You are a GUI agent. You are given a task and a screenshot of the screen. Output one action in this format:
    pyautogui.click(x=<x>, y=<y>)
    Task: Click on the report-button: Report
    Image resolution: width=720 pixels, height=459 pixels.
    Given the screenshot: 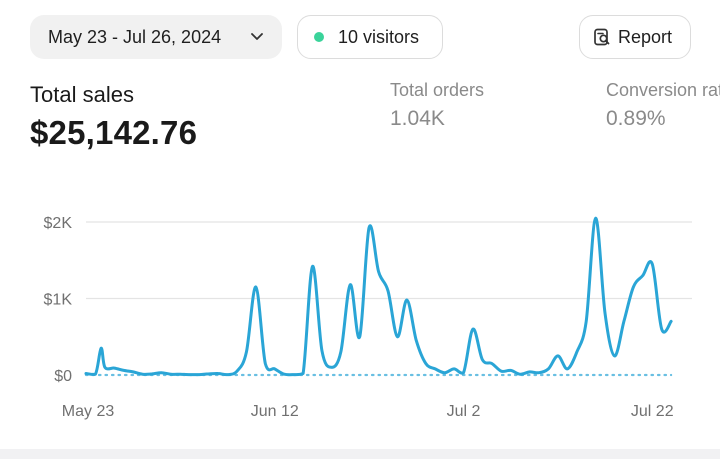 What is the action you would take?
    pyautogui.click(x=635, y=37)
    